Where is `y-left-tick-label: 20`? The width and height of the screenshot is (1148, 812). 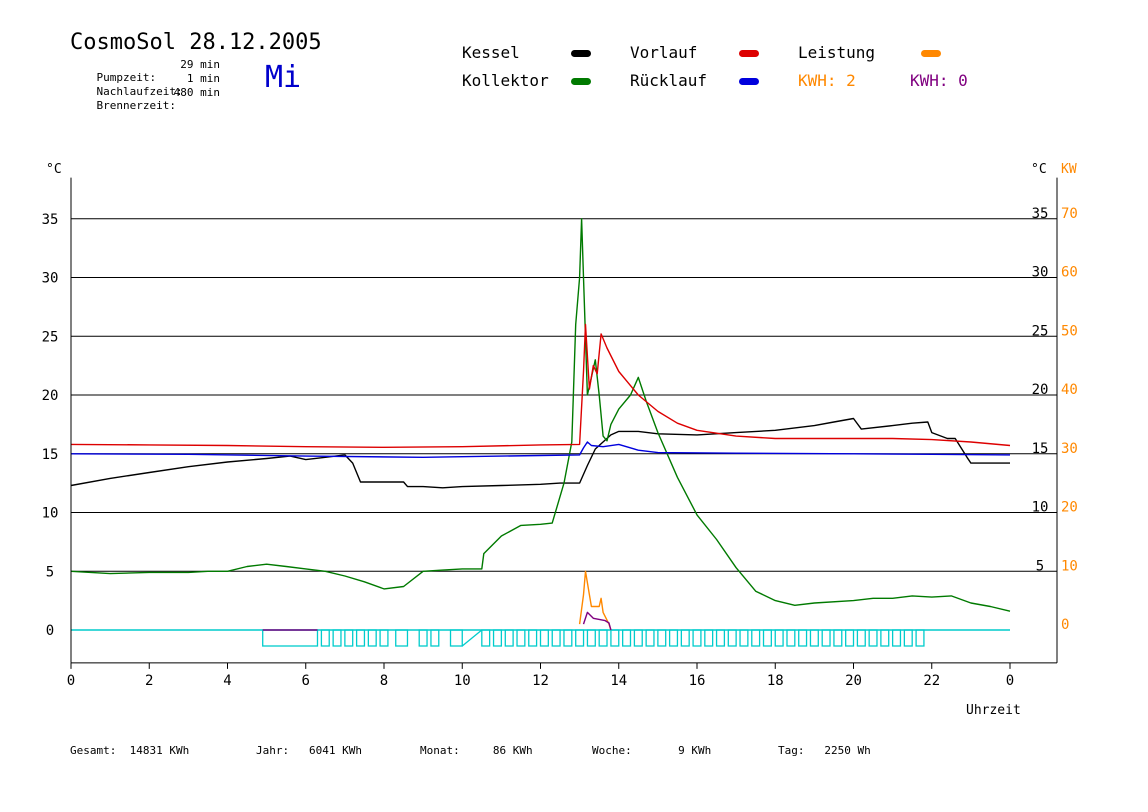
y-left-tick-label: 20 is located at coordinates (50, 396).